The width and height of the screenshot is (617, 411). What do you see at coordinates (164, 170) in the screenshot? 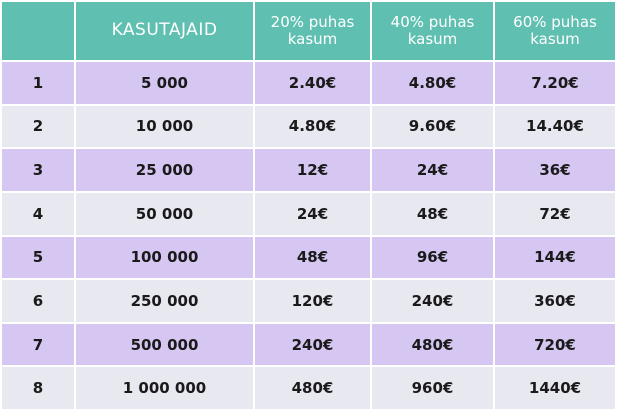
I see `users-cell: 25 000` at bounding box center [164, 170].